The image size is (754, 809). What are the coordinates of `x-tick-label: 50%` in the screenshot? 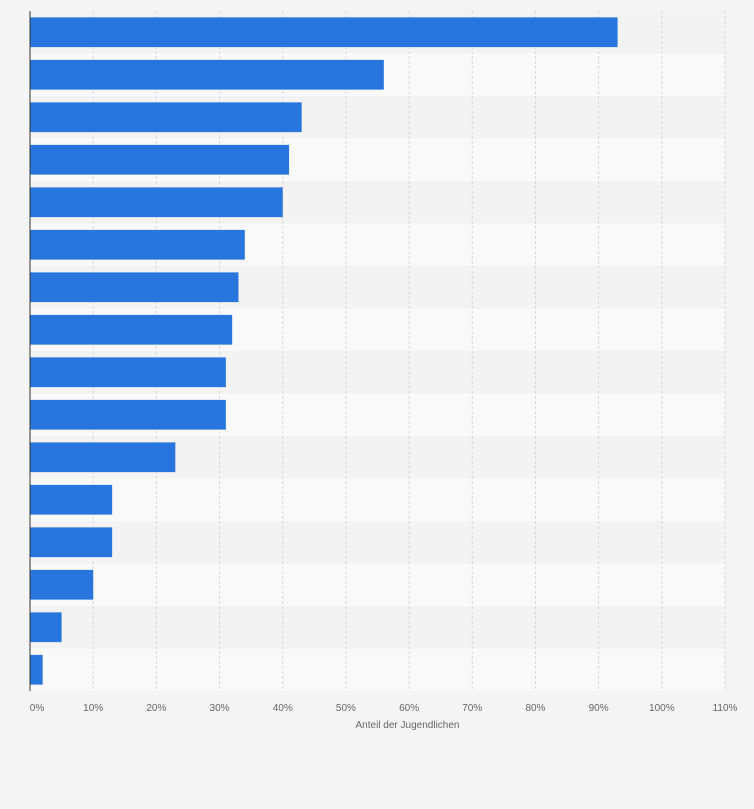 It's located at (346, 708).